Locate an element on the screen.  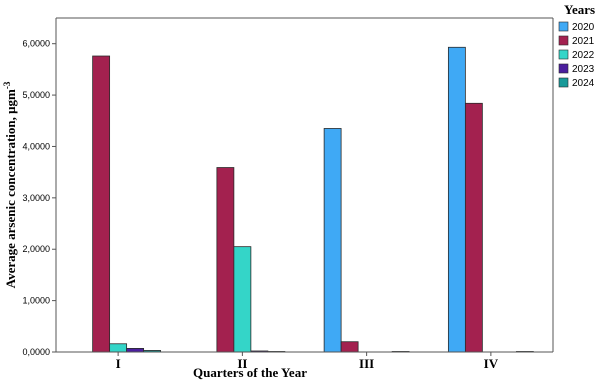
legend-label: 2023 is located at coordinates (583, 69).